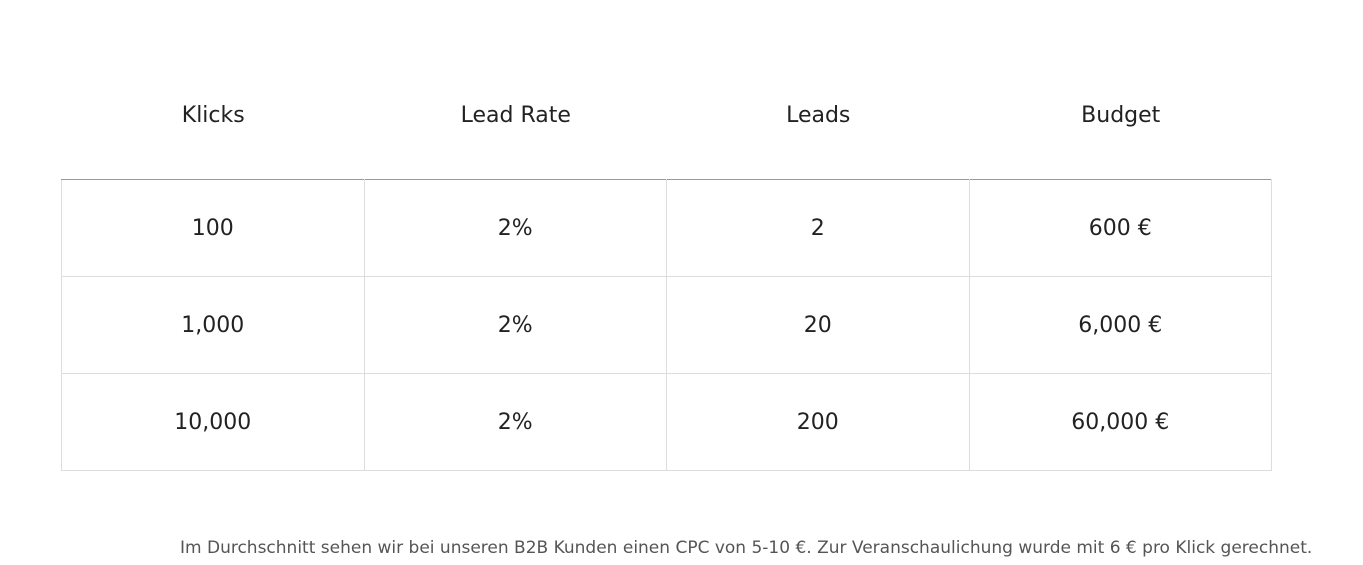 This screenshot has height=565, width=1363. I want to click on table-cell: 100, so click(213, 228).